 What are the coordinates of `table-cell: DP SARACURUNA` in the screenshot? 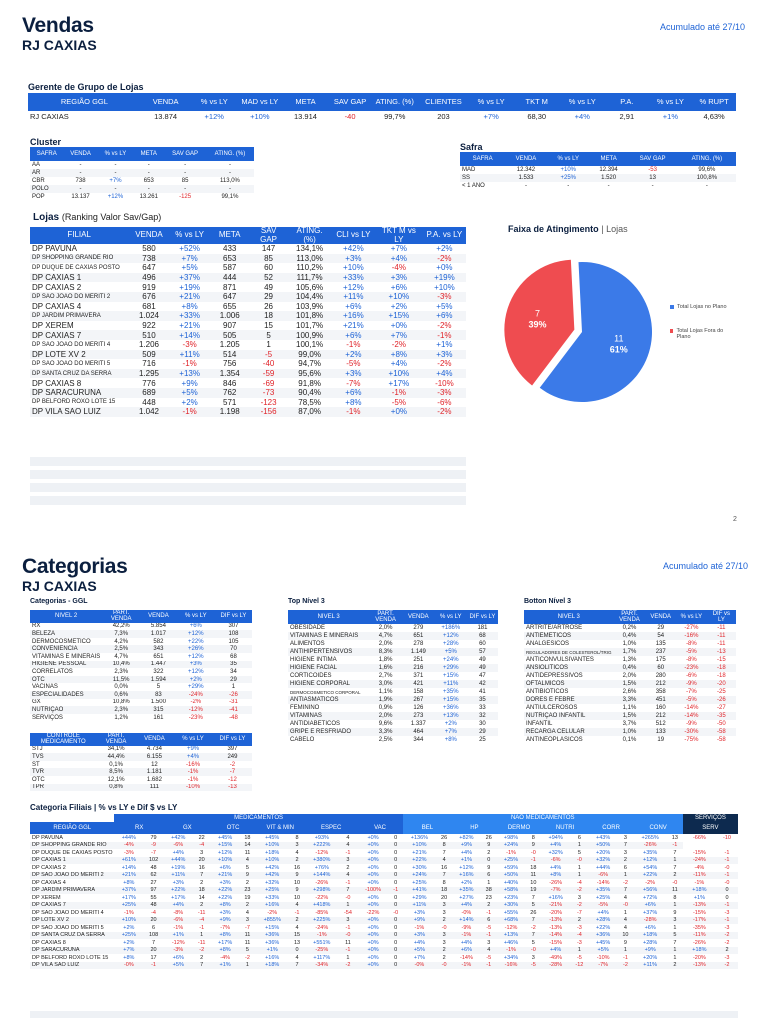 It's located at (79, 392).